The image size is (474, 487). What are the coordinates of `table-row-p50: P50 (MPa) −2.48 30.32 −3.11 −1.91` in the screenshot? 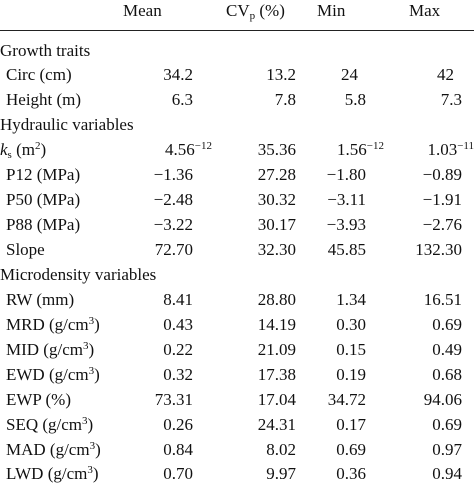 It's located at (237, 200).